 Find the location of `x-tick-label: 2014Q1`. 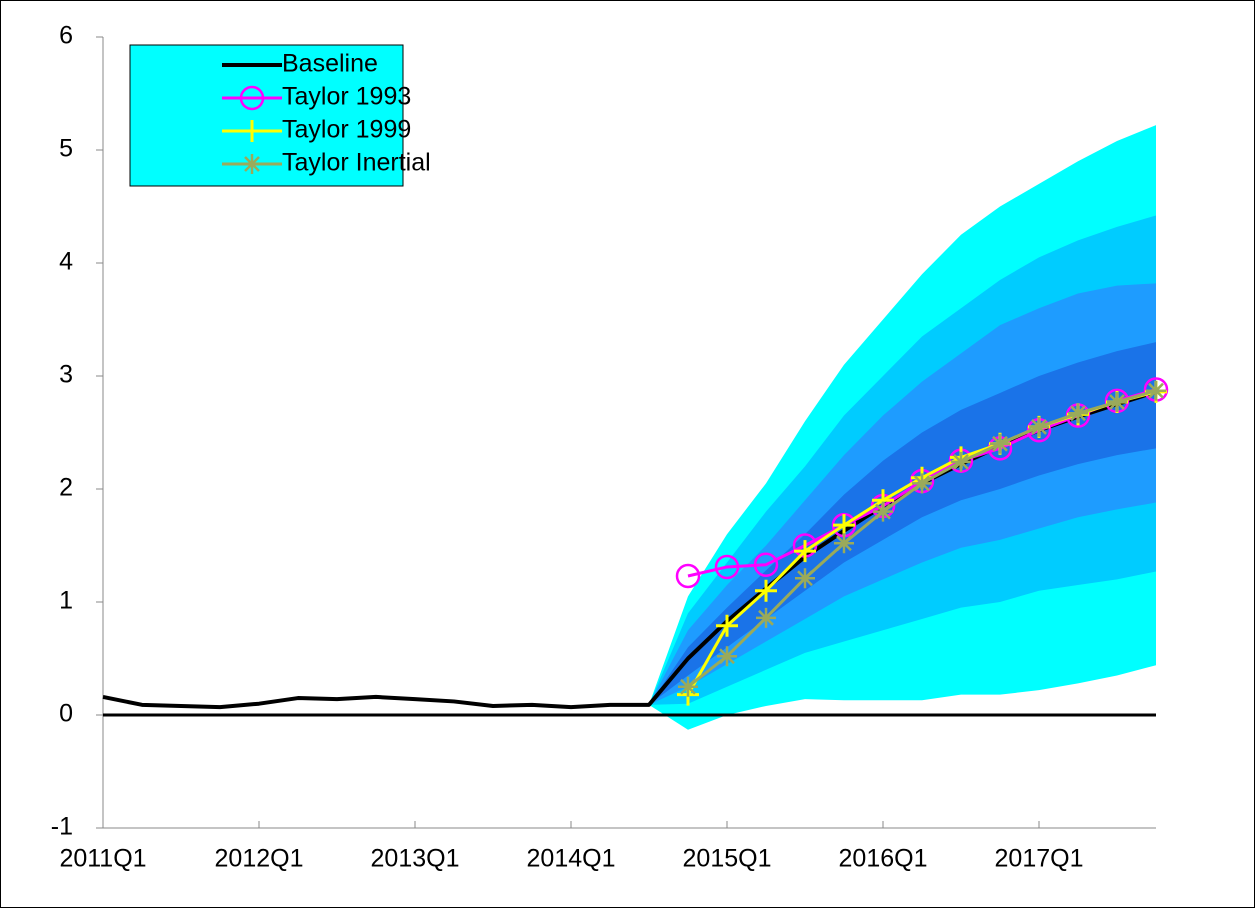

x-tick-label: 2014Q1 is located at coordinates (571, 859).